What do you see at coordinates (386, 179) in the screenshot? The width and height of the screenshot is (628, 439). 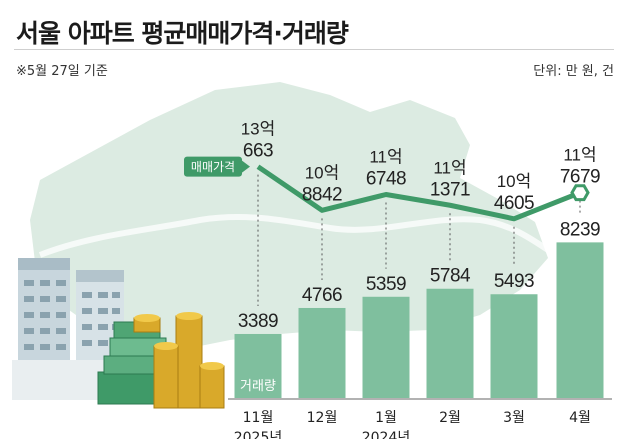 I see `price-label-minor: 6748` at bounding box center [386, 179].